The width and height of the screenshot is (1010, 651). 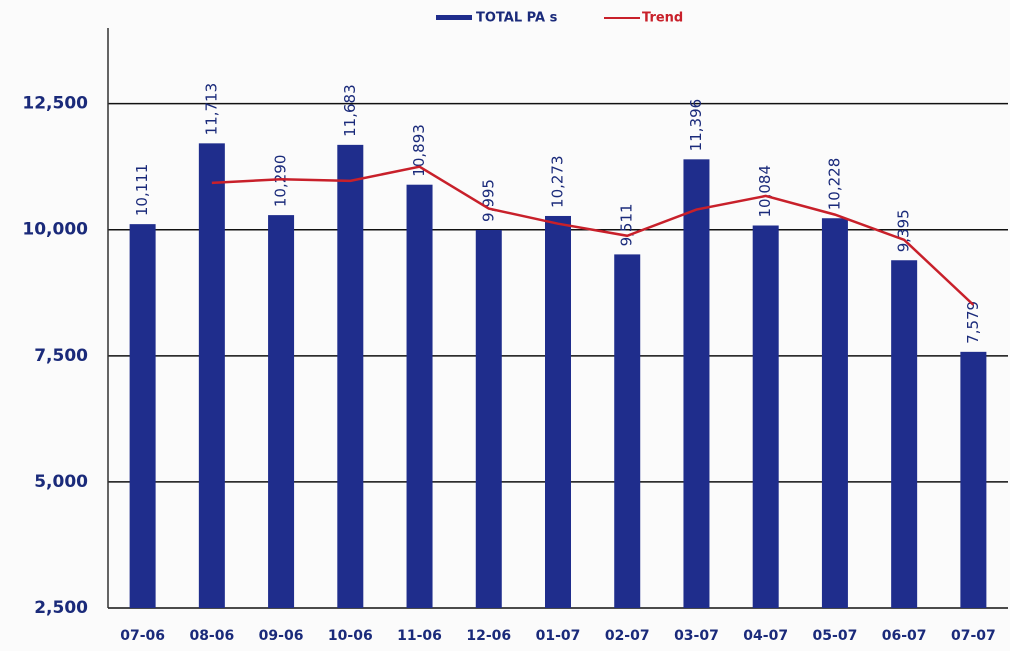 I want to click on x-tick-label: 07-06, so click(x=142, y=636).